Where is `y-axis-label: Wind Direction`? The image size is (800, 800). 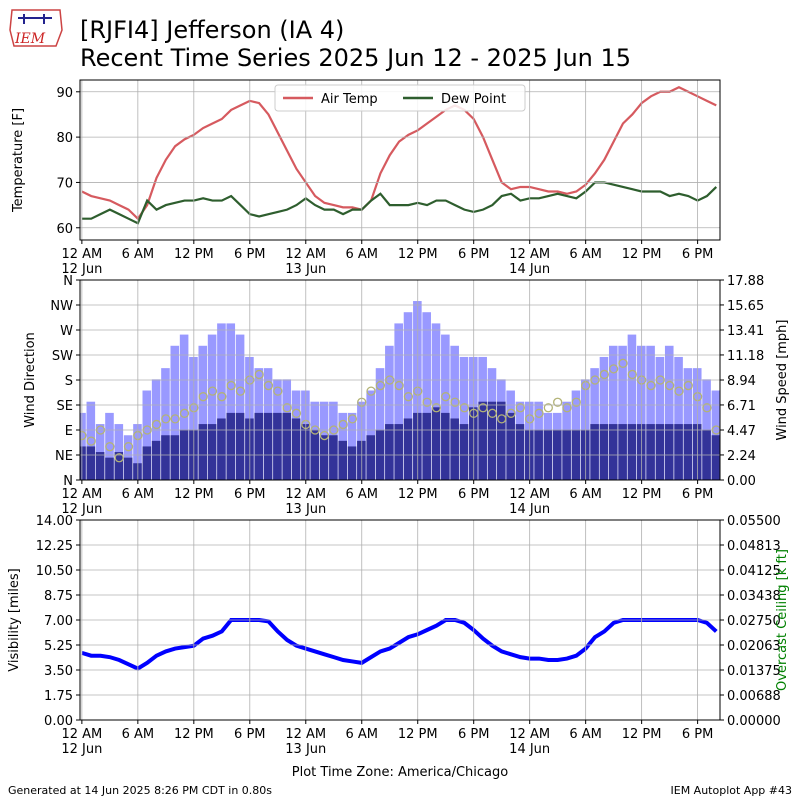 y-axis-label: Wind Direction is located at coordinates (30, 380).